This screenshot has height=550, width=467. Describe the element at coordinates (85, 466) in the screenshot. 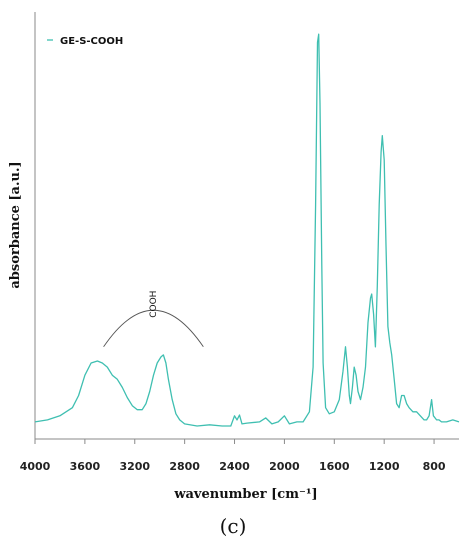

I see `x-tick-label: 3600` at that location.